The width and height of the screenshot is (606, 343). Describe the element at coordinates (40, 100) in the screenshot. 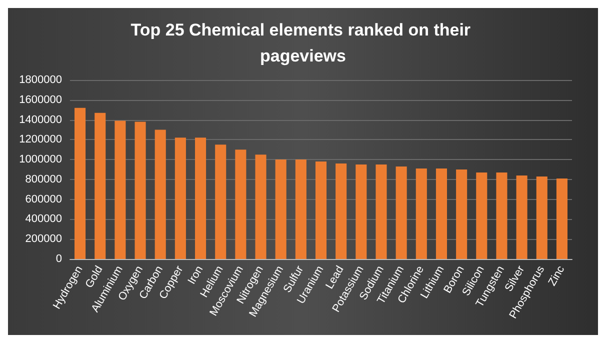

I see `y-tick-label: 1600000` at that location.